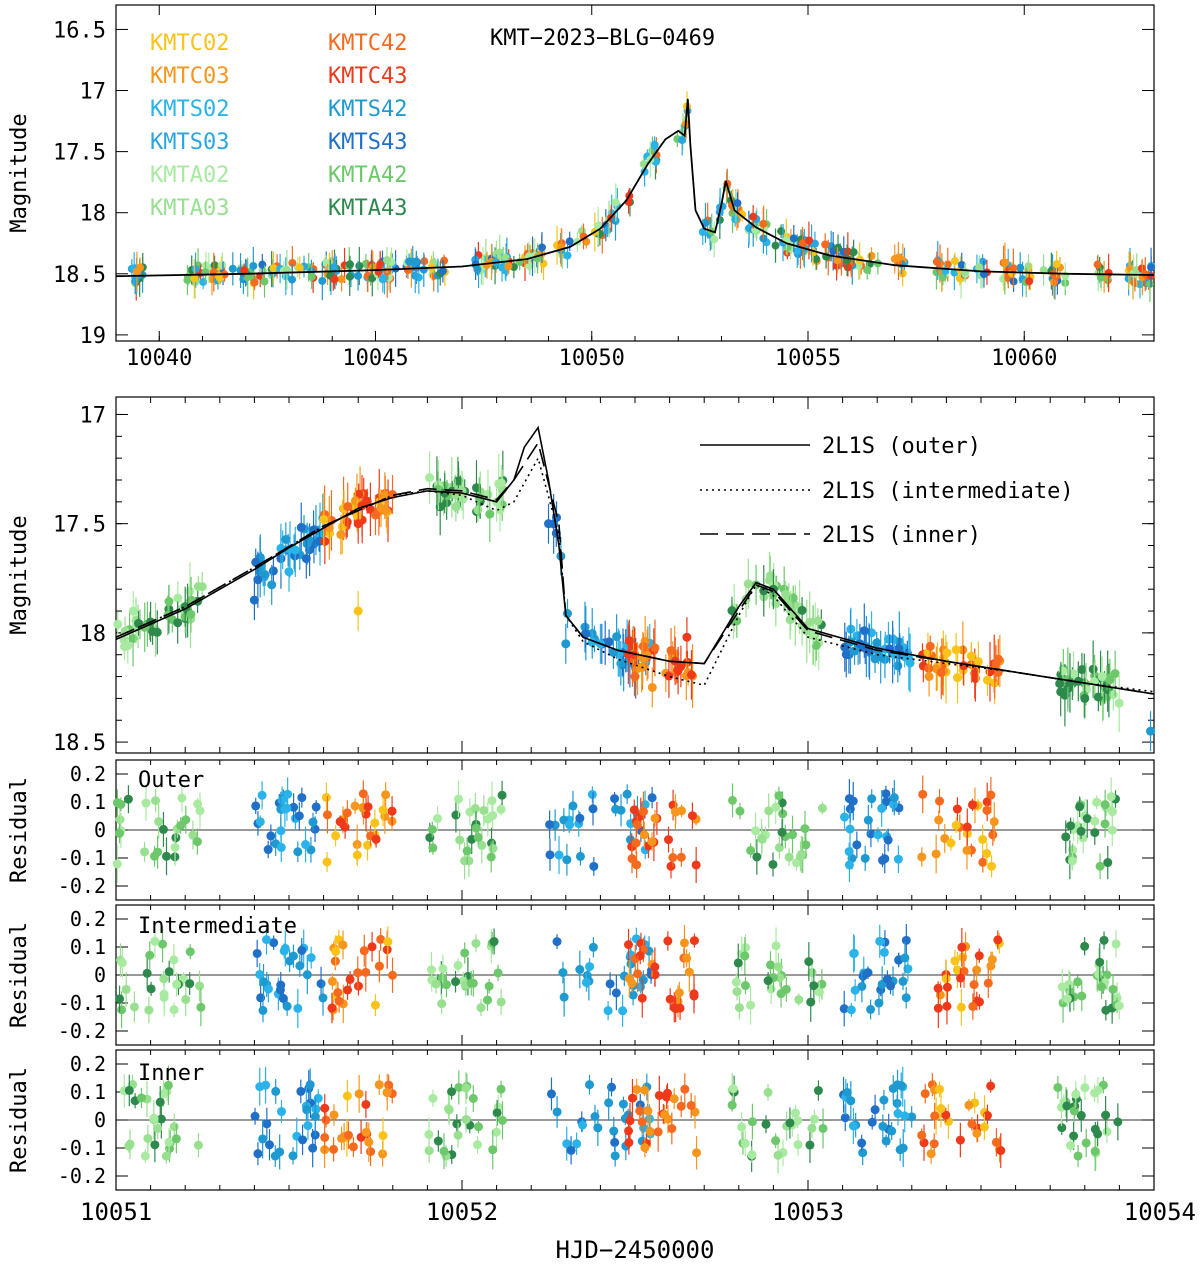 The height and width of the screenshot is (1271, 1200). Describe the element at coordinates (619, 976) in the screenshot. I see `residual-intermediate-points` at that location.